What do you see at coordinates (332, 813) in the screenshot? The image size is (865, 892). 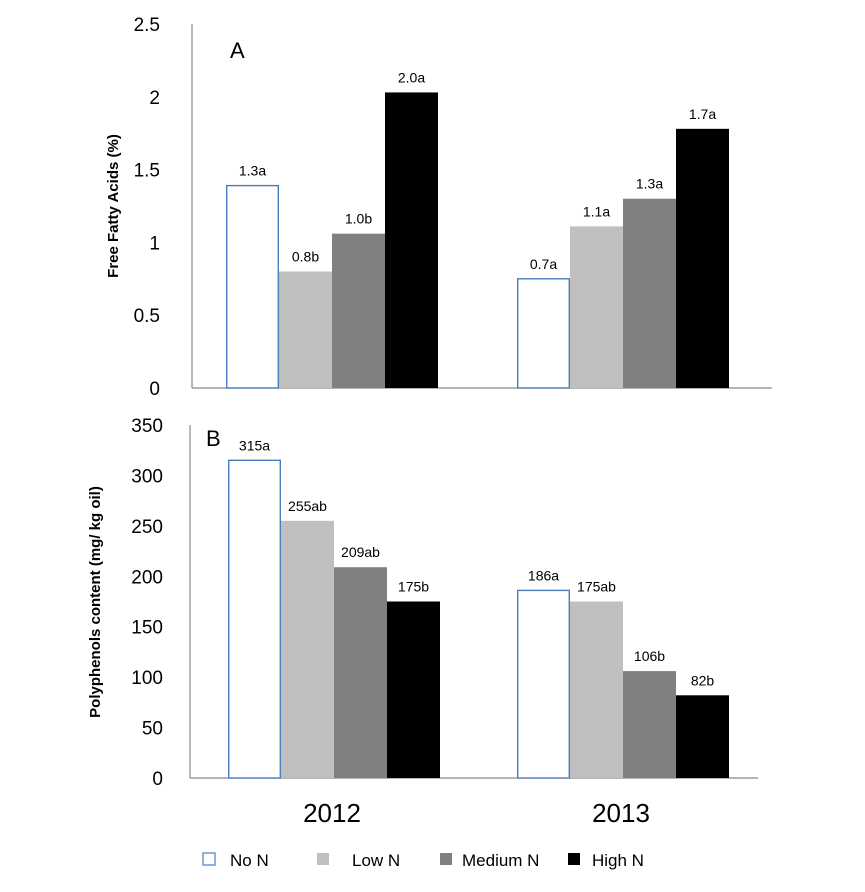 I see `category-label-2012: 2012` at bounding box center [332, 813].